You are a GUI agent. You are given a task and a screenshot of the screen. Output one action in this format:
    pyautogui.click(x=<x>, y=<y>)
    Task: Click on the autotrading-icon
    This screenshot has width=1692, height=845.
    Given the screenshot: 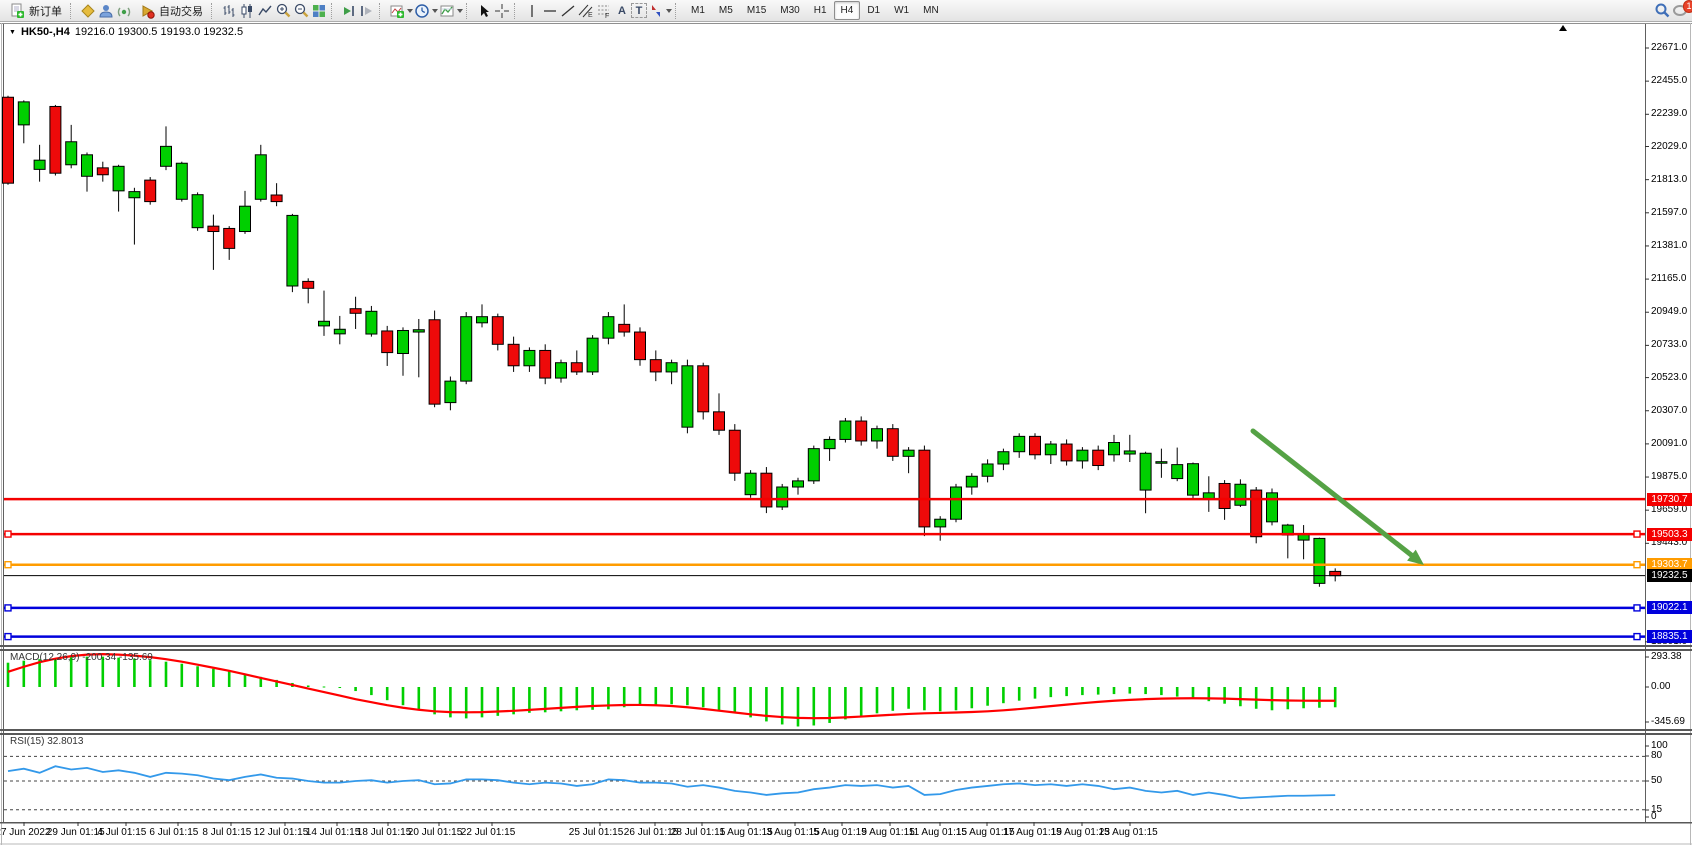 What is the action you would take?
    pyautogui.click(x=147, y=11)
    